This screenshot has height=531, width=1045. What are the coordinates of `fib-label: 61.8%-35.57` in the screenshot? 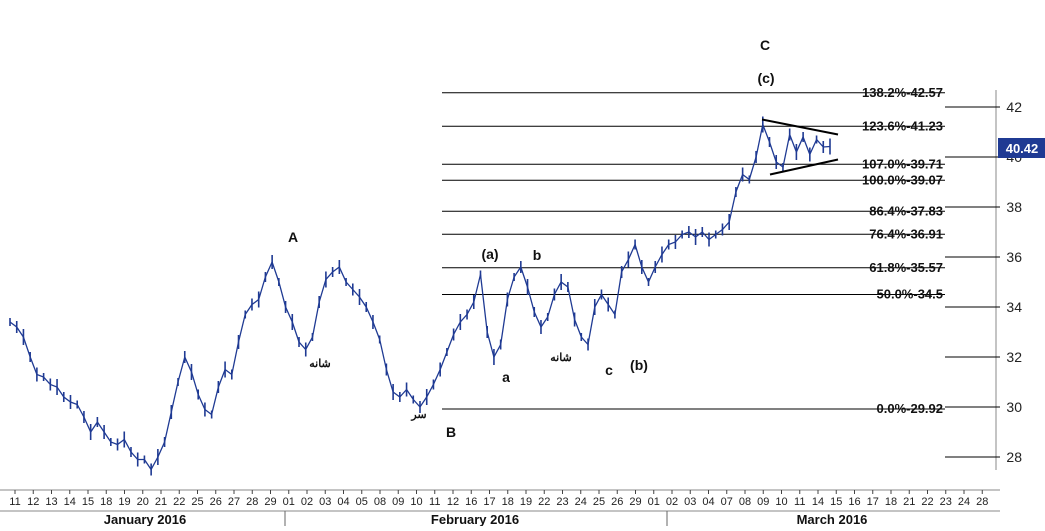 It's located at (906, 267).